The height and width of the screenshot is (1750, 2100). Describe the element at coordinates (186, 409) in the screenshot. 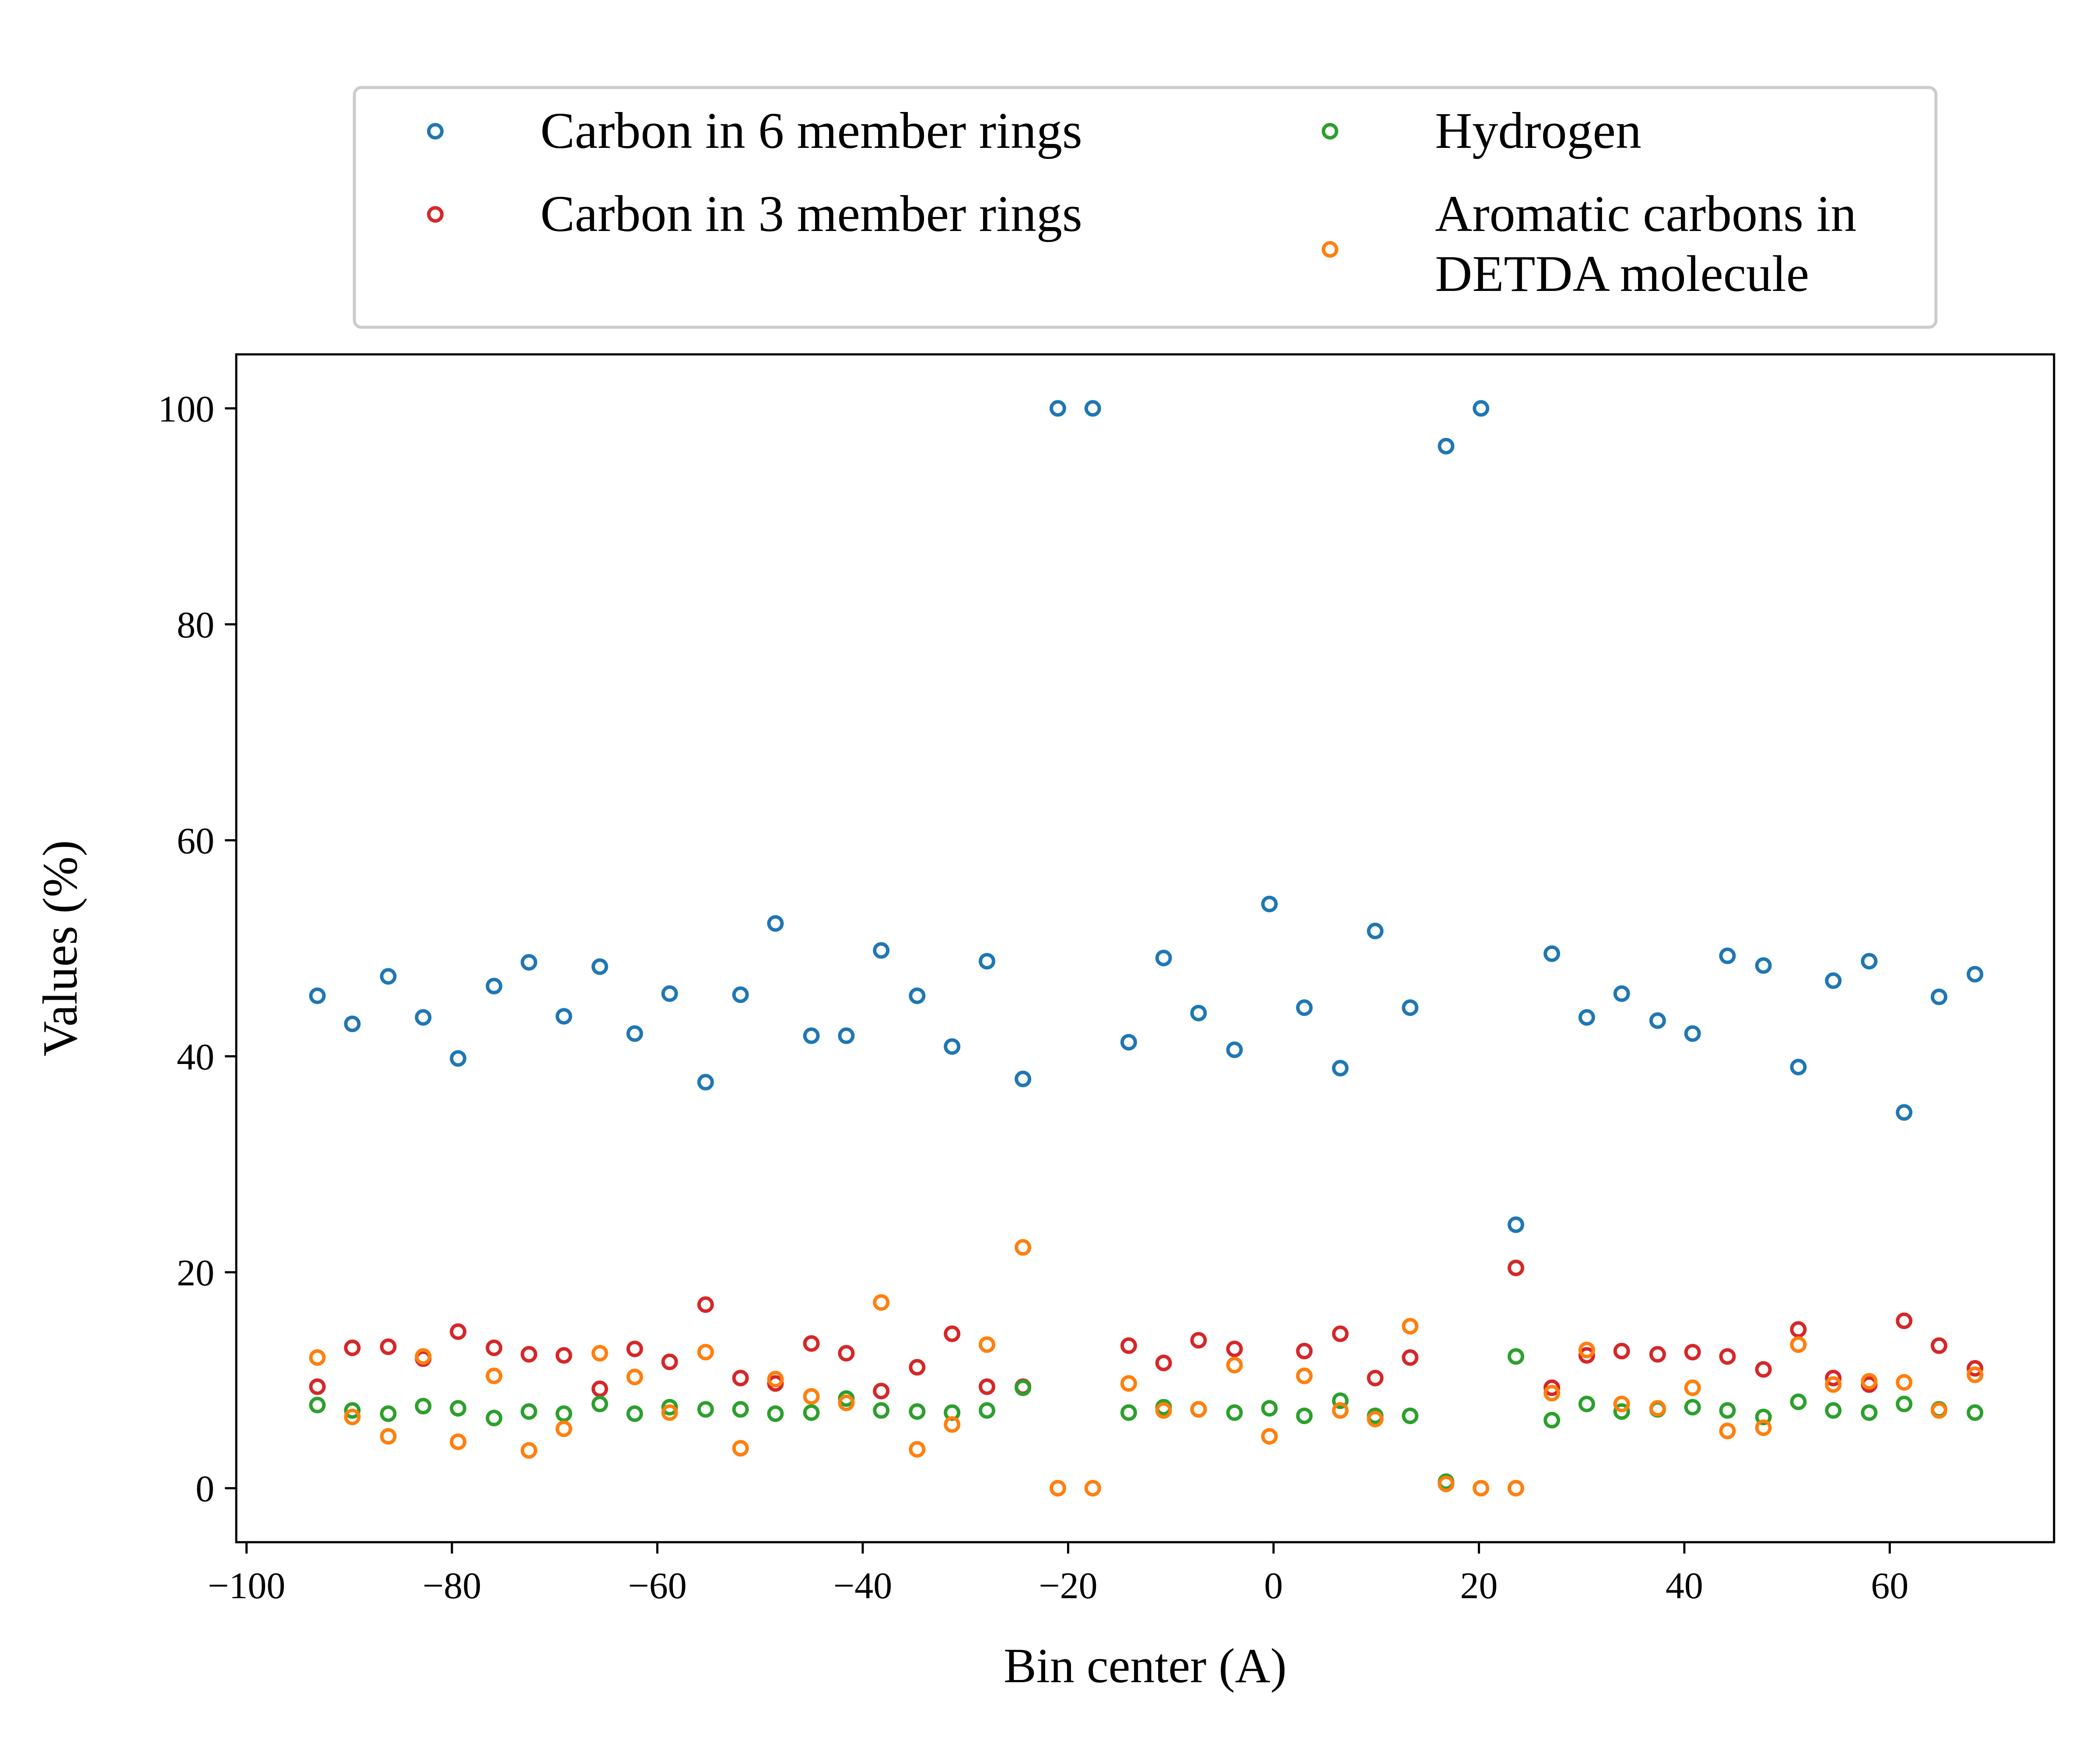

I see `y-tick-label: 100` at that location.